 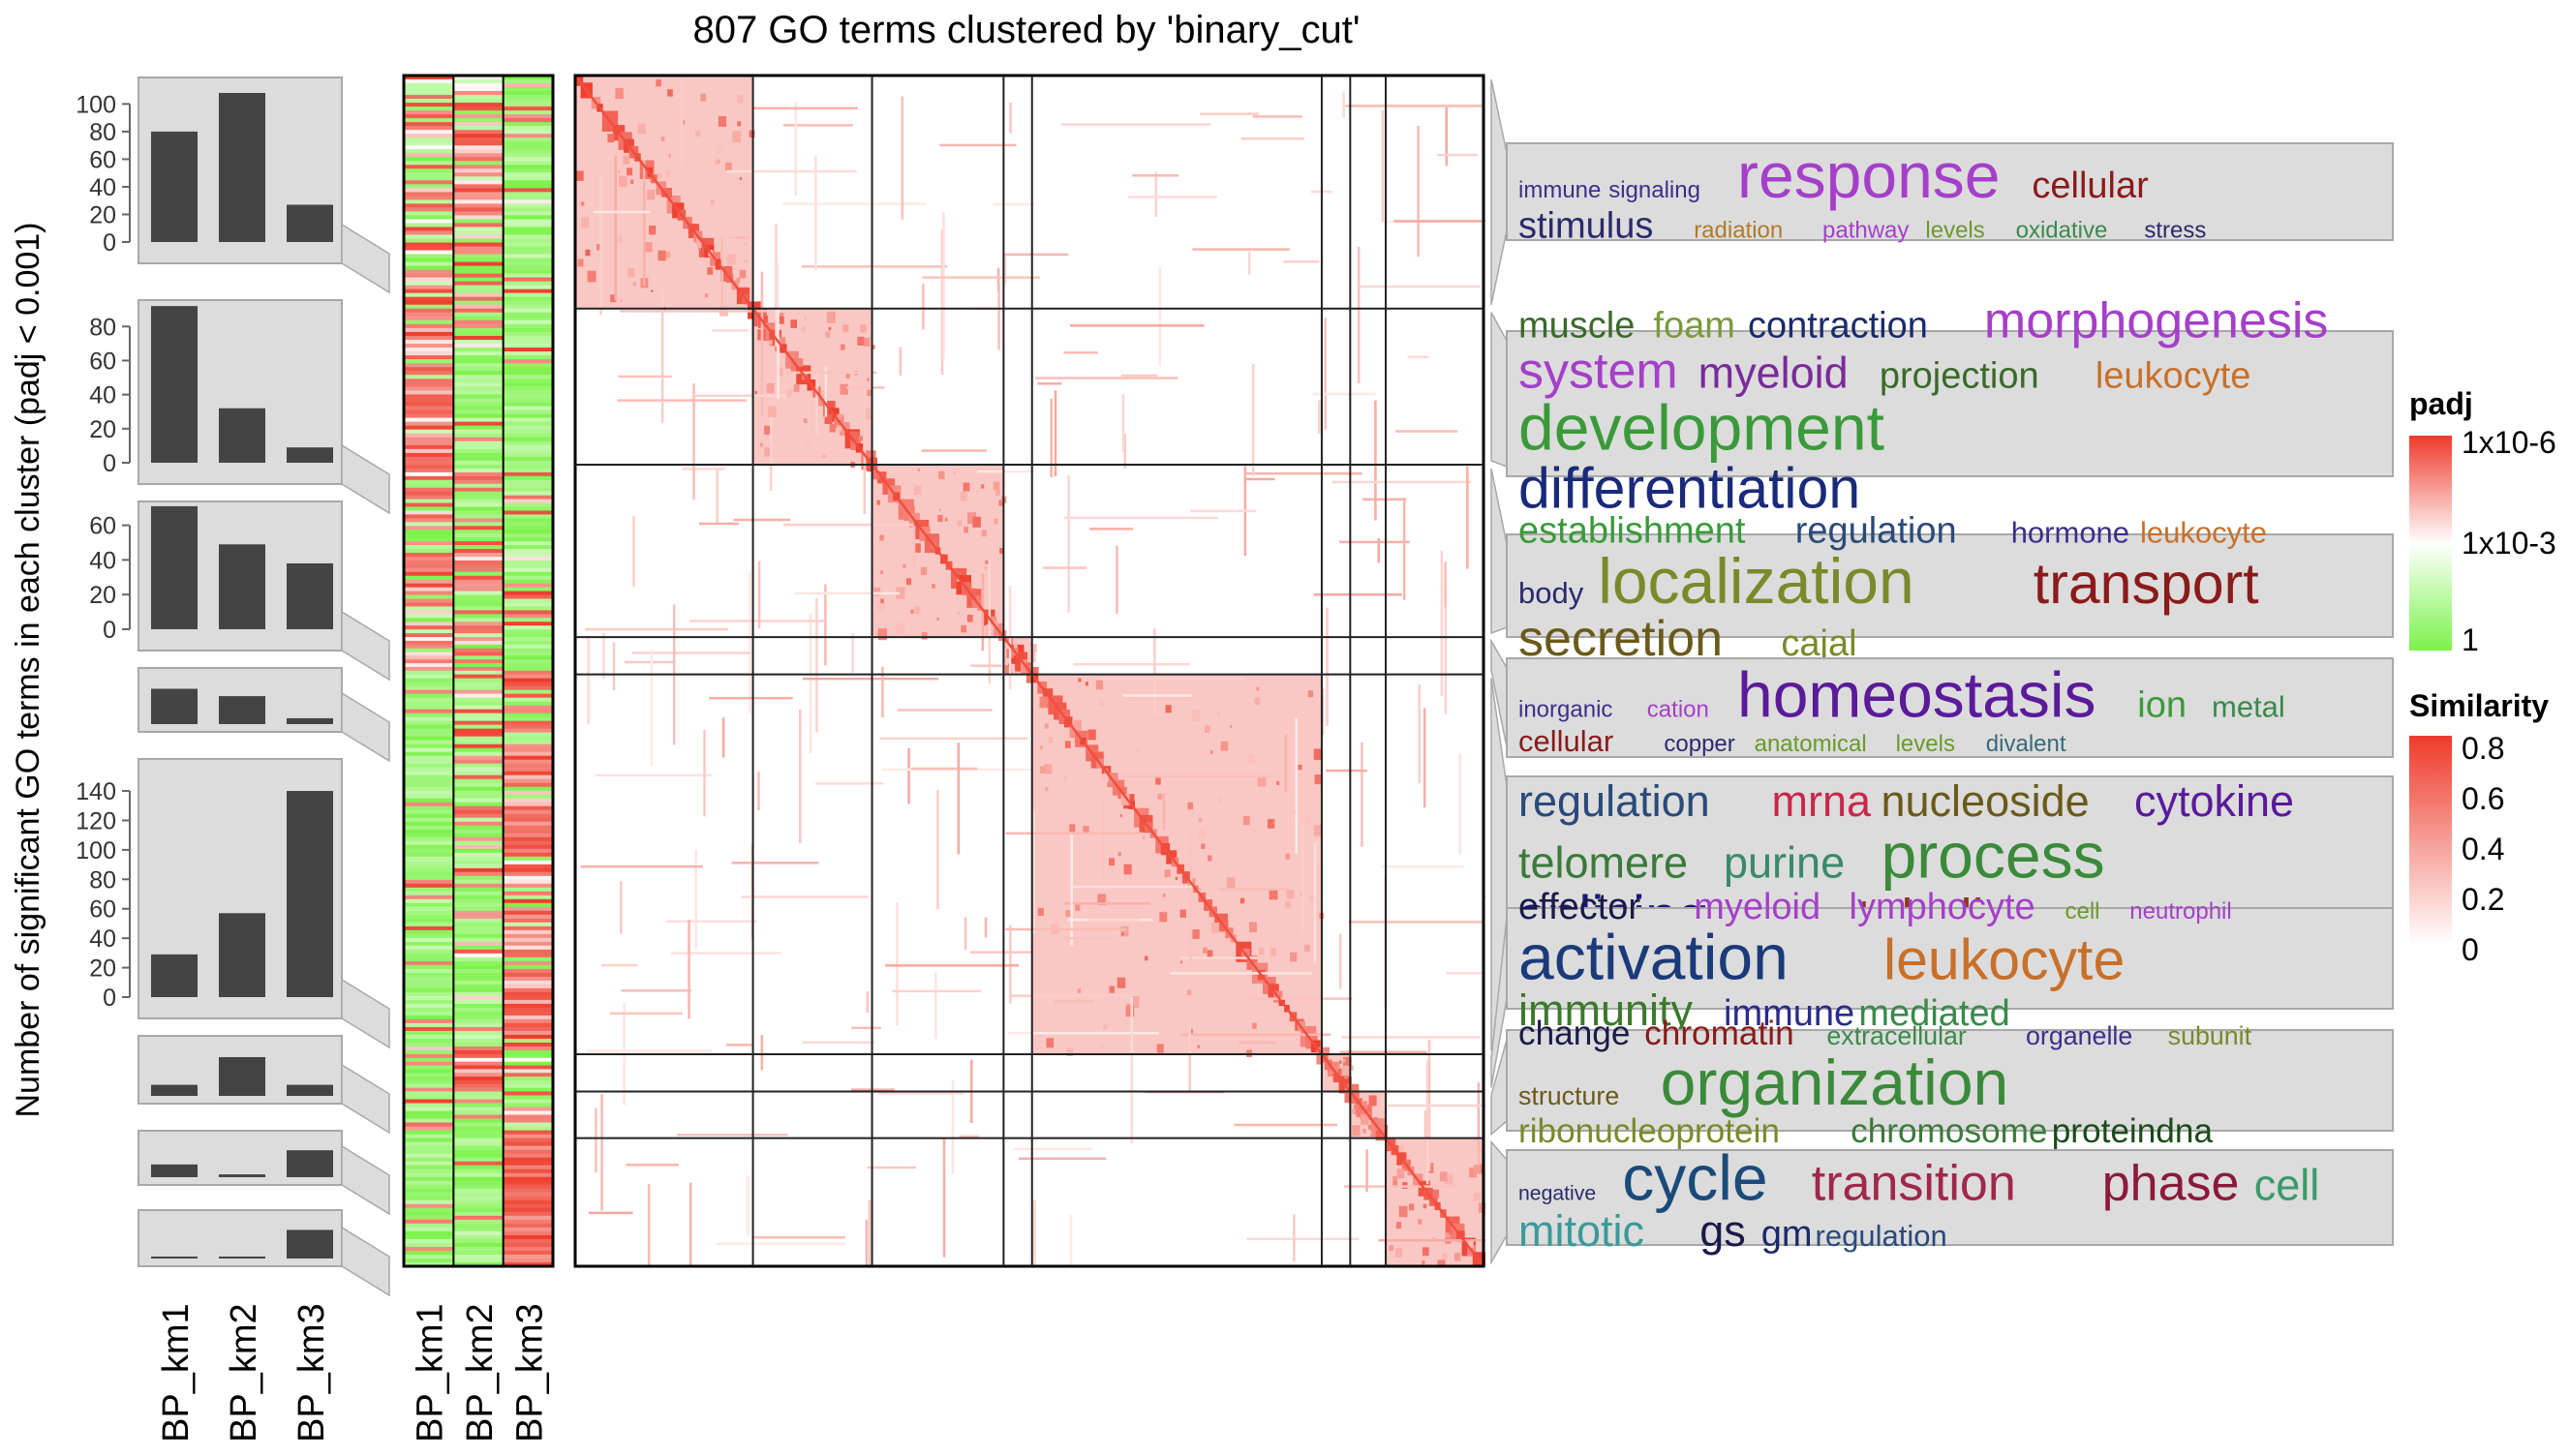 I want to click on keyword-hormone: hormone, so click(x=2070, y=532).